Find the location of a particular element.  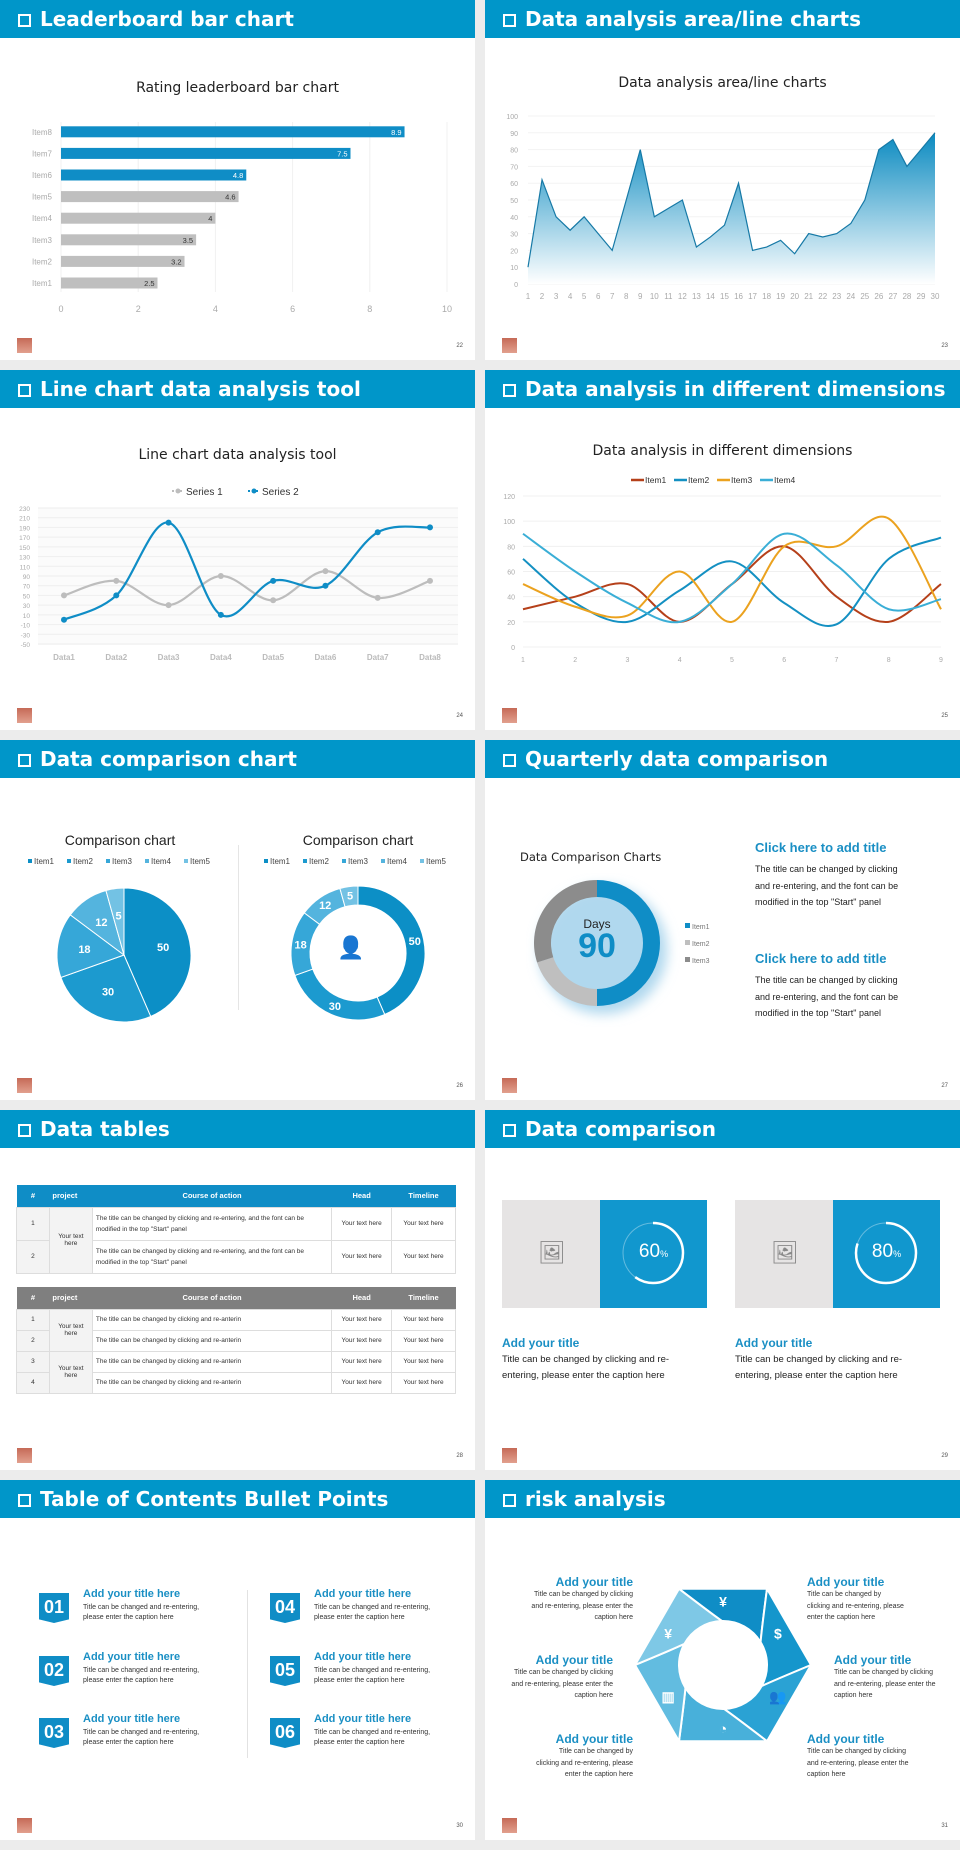

column-header: Timeline is located at coordinates (423, 1196).